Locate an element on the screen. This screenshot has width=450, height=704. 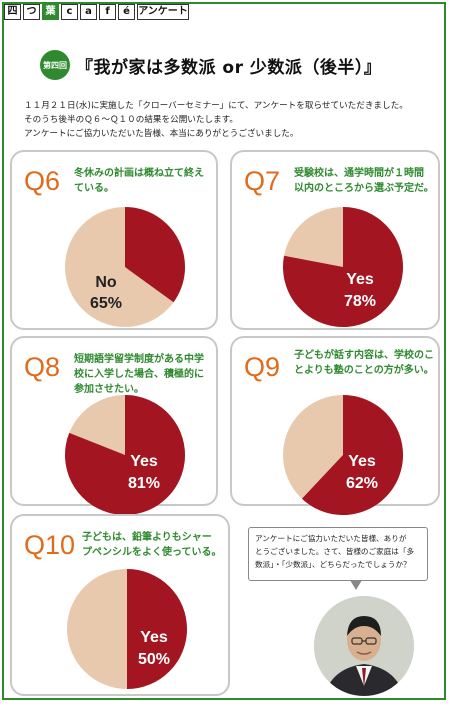
question-text: 短期語学留学制度がある中学 校に入学した場合、積極的に 参加させたい。 is located at coordinates (139, 374).